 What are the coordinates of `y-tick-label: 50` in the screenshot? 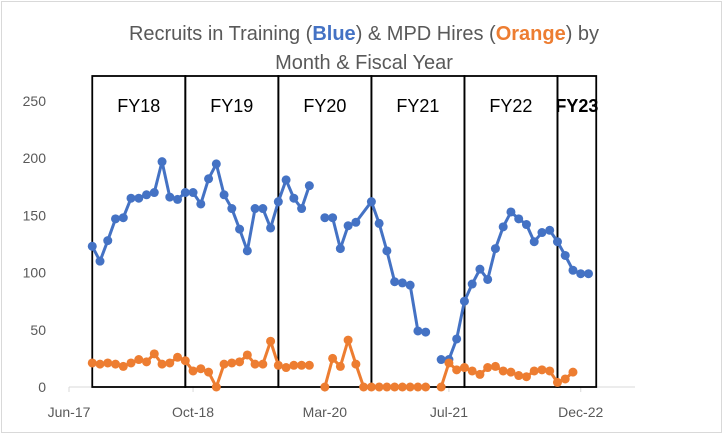 It's located at (38, 330).